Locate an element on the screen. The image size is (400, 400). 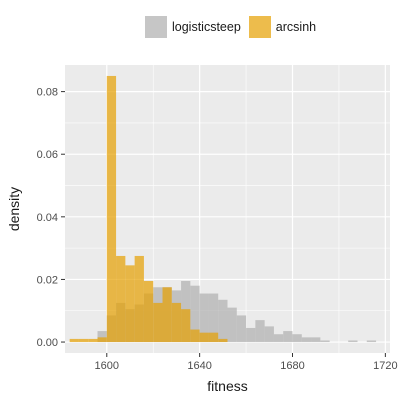
x-axis-title: fitness is located at coordinates (227, 386).